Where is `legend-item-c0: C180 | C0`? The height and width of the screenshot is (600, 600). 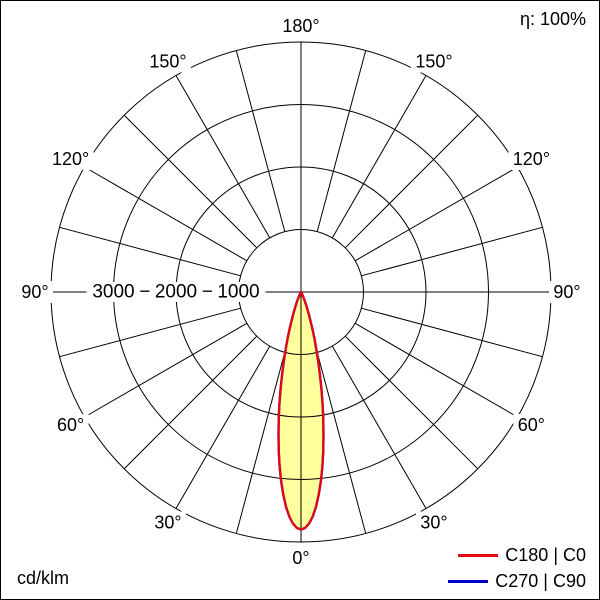 legend-item-c0: C180 | C0 is located at coordinates (517, 555).